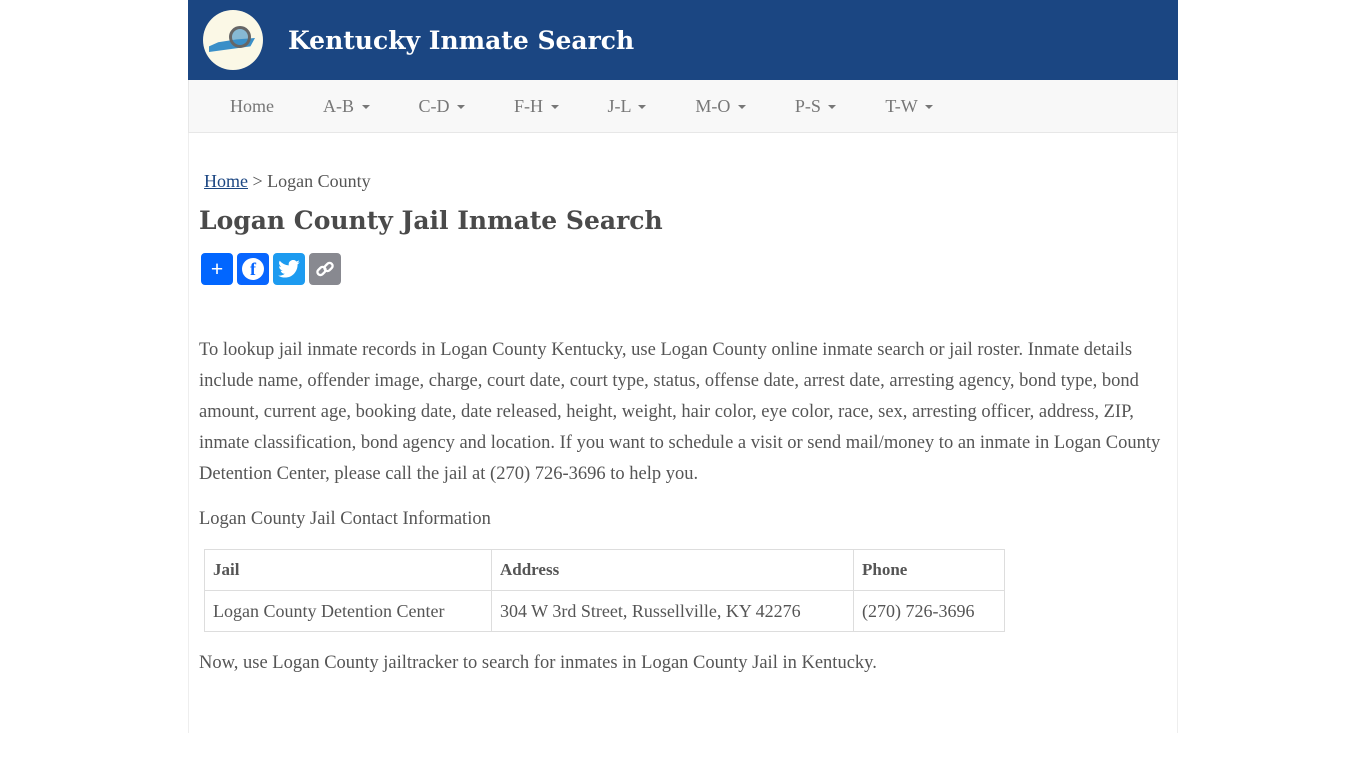 The image size is (1366, 768). I want to click on header-address: Address, so click(672, 570).